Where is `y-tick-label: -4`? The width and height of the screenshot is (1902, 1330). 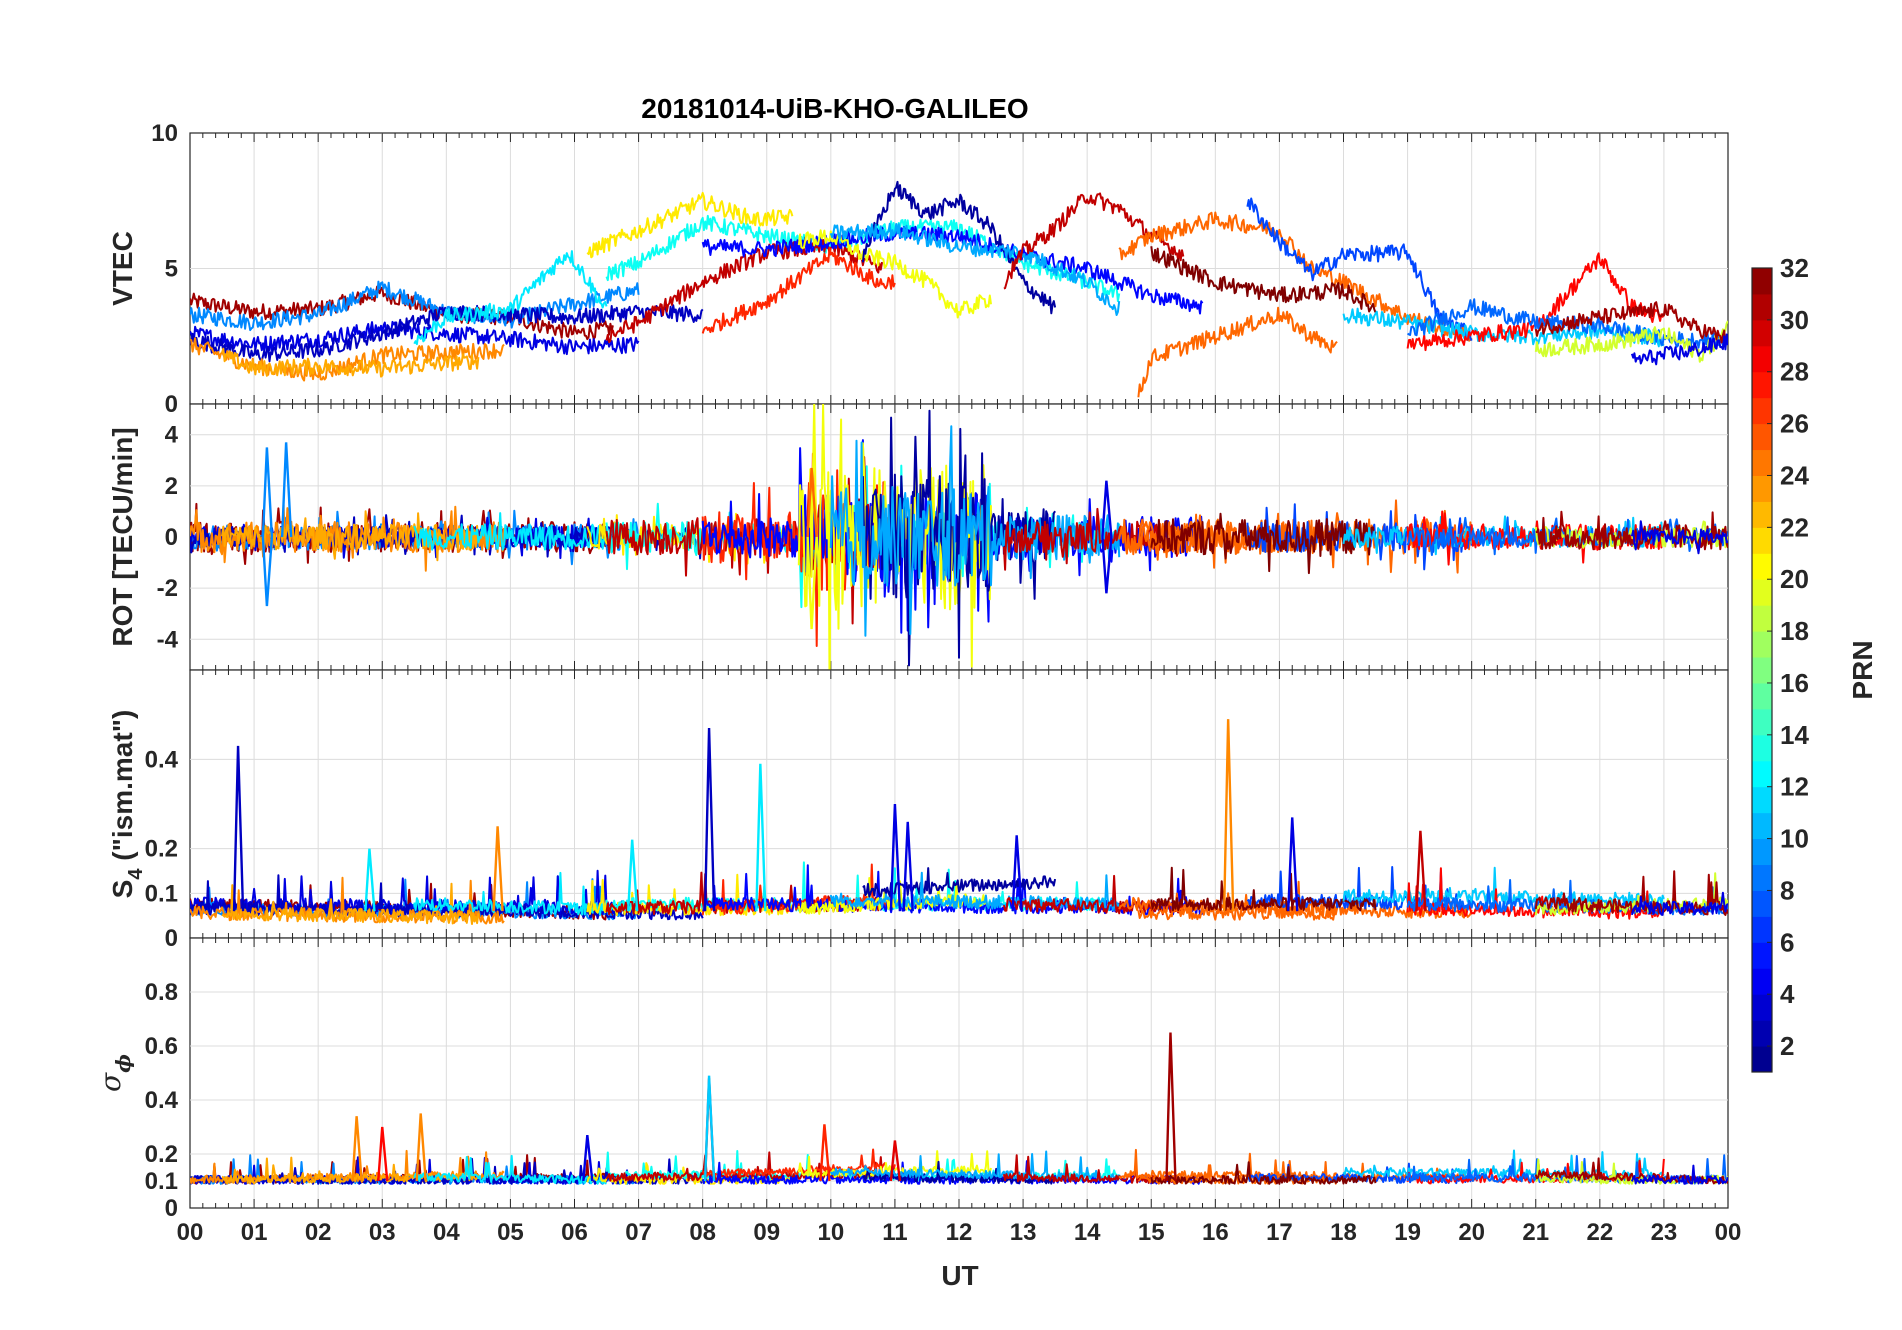
y-tick-label: -4 is located at coordinates (168, 639).